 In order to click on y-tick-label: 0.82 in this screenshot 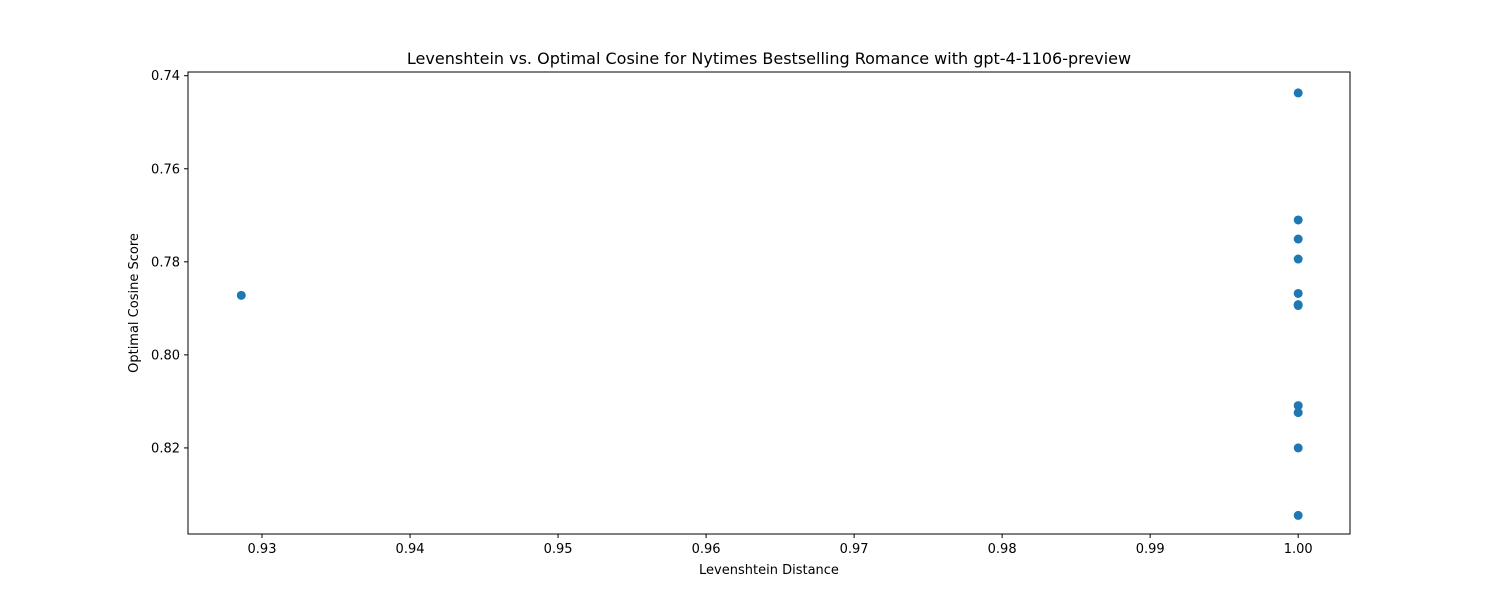, I will do `click(165, 448)`.